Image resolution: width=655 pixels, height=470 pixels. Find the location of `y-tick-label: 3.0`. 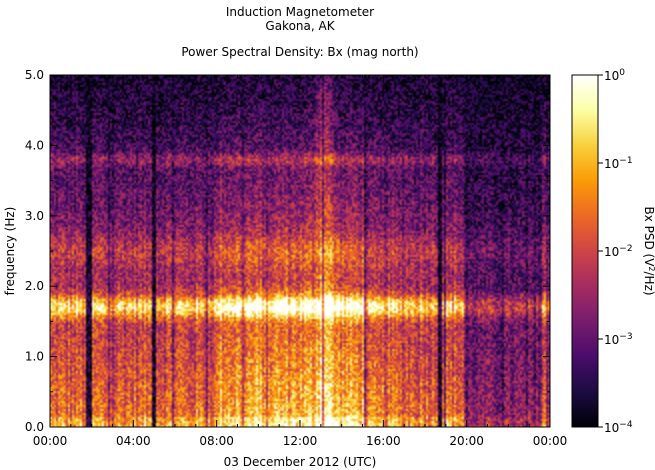

y-tick-label: 3.0 is located at coordinates (34, 216).